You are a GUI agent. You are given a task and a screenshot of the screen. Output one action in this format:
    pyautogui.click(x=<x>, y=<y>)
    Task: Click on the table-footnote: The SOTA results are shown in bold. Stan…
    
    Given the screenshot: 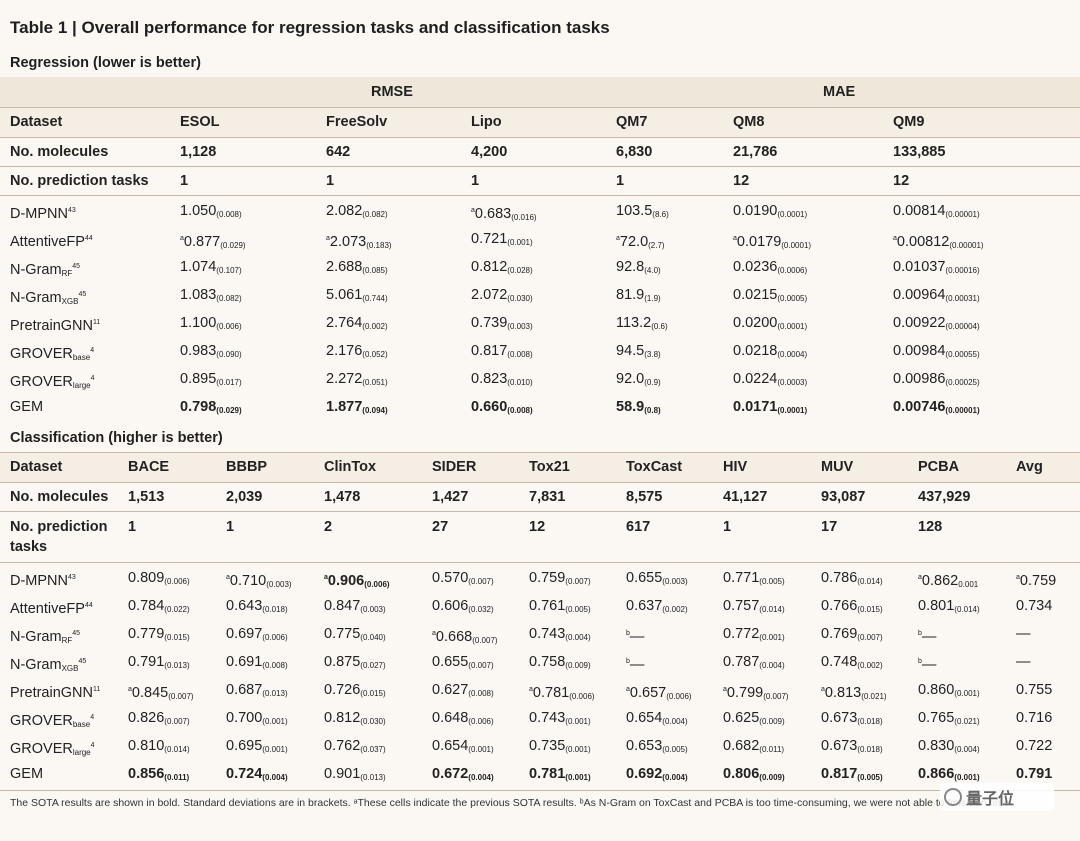 What is the action you would take?
    pyautogui.click(x=511, y=803)
    